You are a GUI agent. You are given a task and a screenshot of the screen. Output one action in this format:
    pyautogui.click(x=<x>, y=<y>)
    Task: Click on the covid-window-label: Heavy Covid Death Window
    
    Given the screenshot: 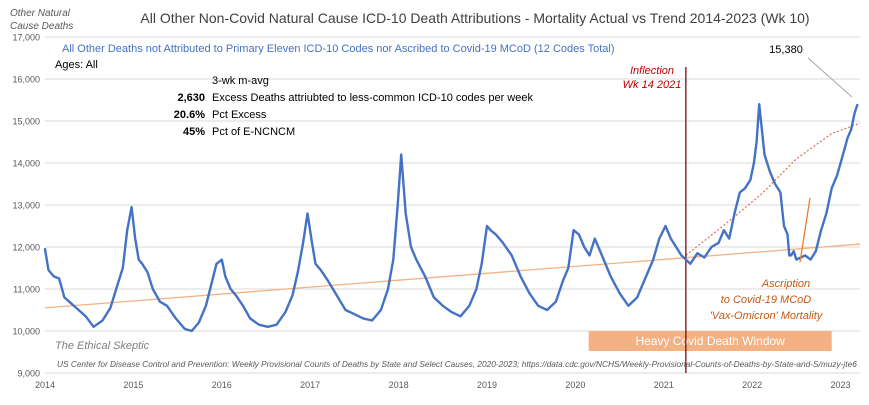 What is the action you would take?
    pyautogui.click(x=710, y=341)
    